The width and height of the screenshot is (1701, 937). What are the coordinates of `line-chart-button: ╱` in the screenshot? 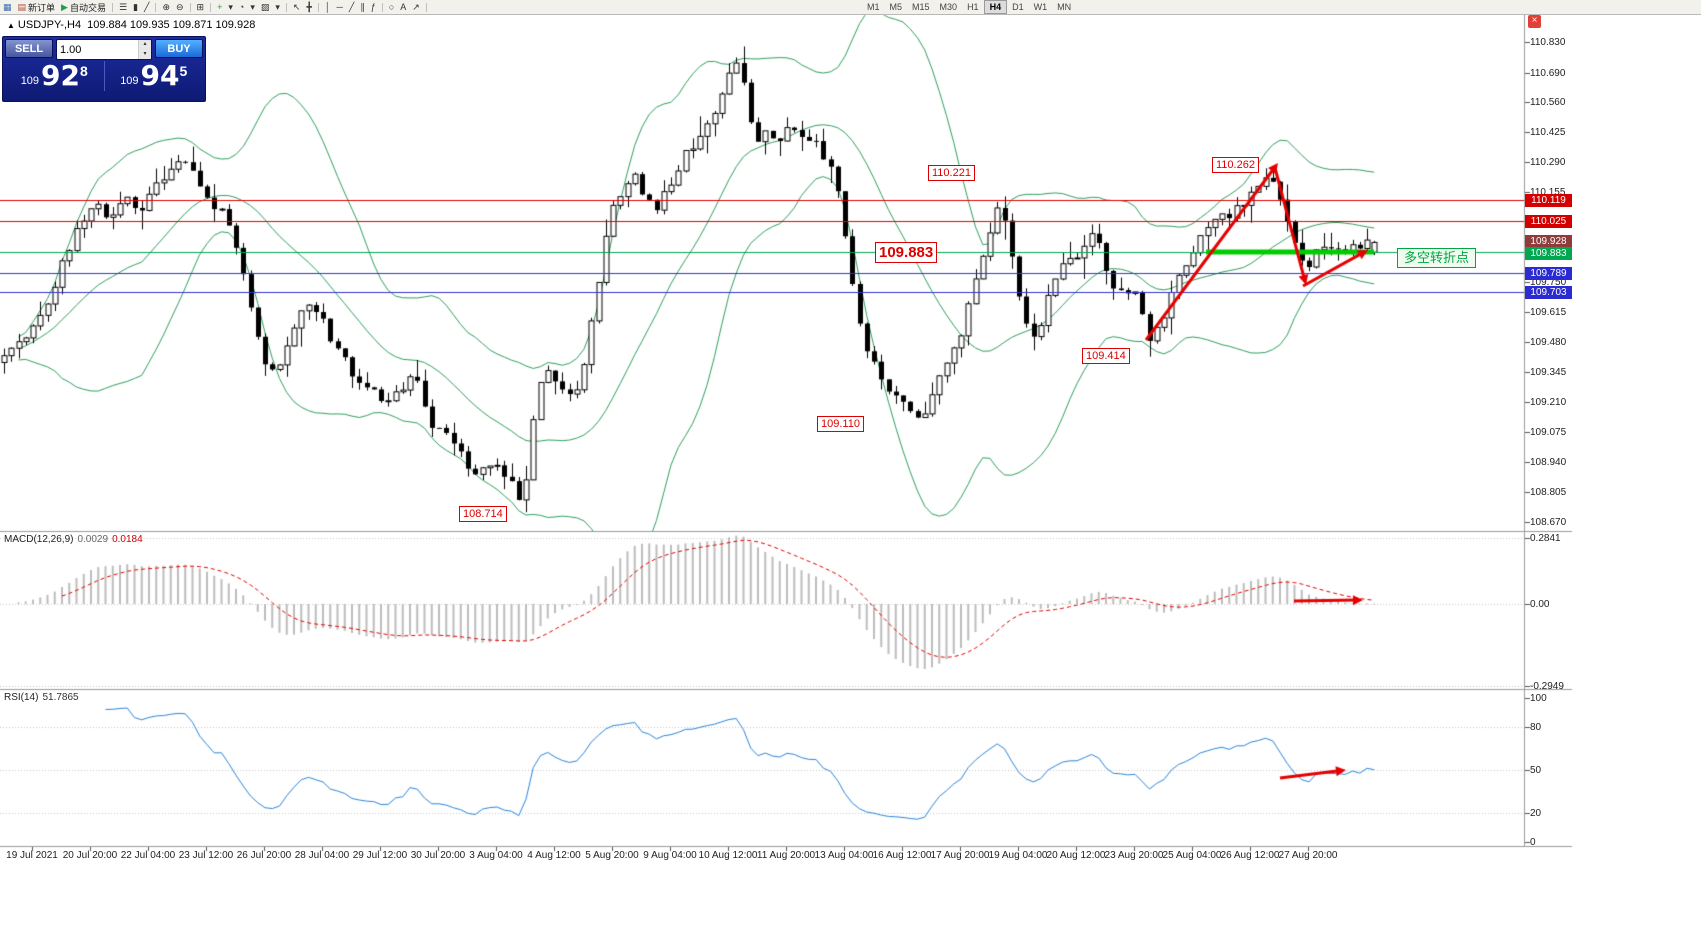 It's located at (146, 7).